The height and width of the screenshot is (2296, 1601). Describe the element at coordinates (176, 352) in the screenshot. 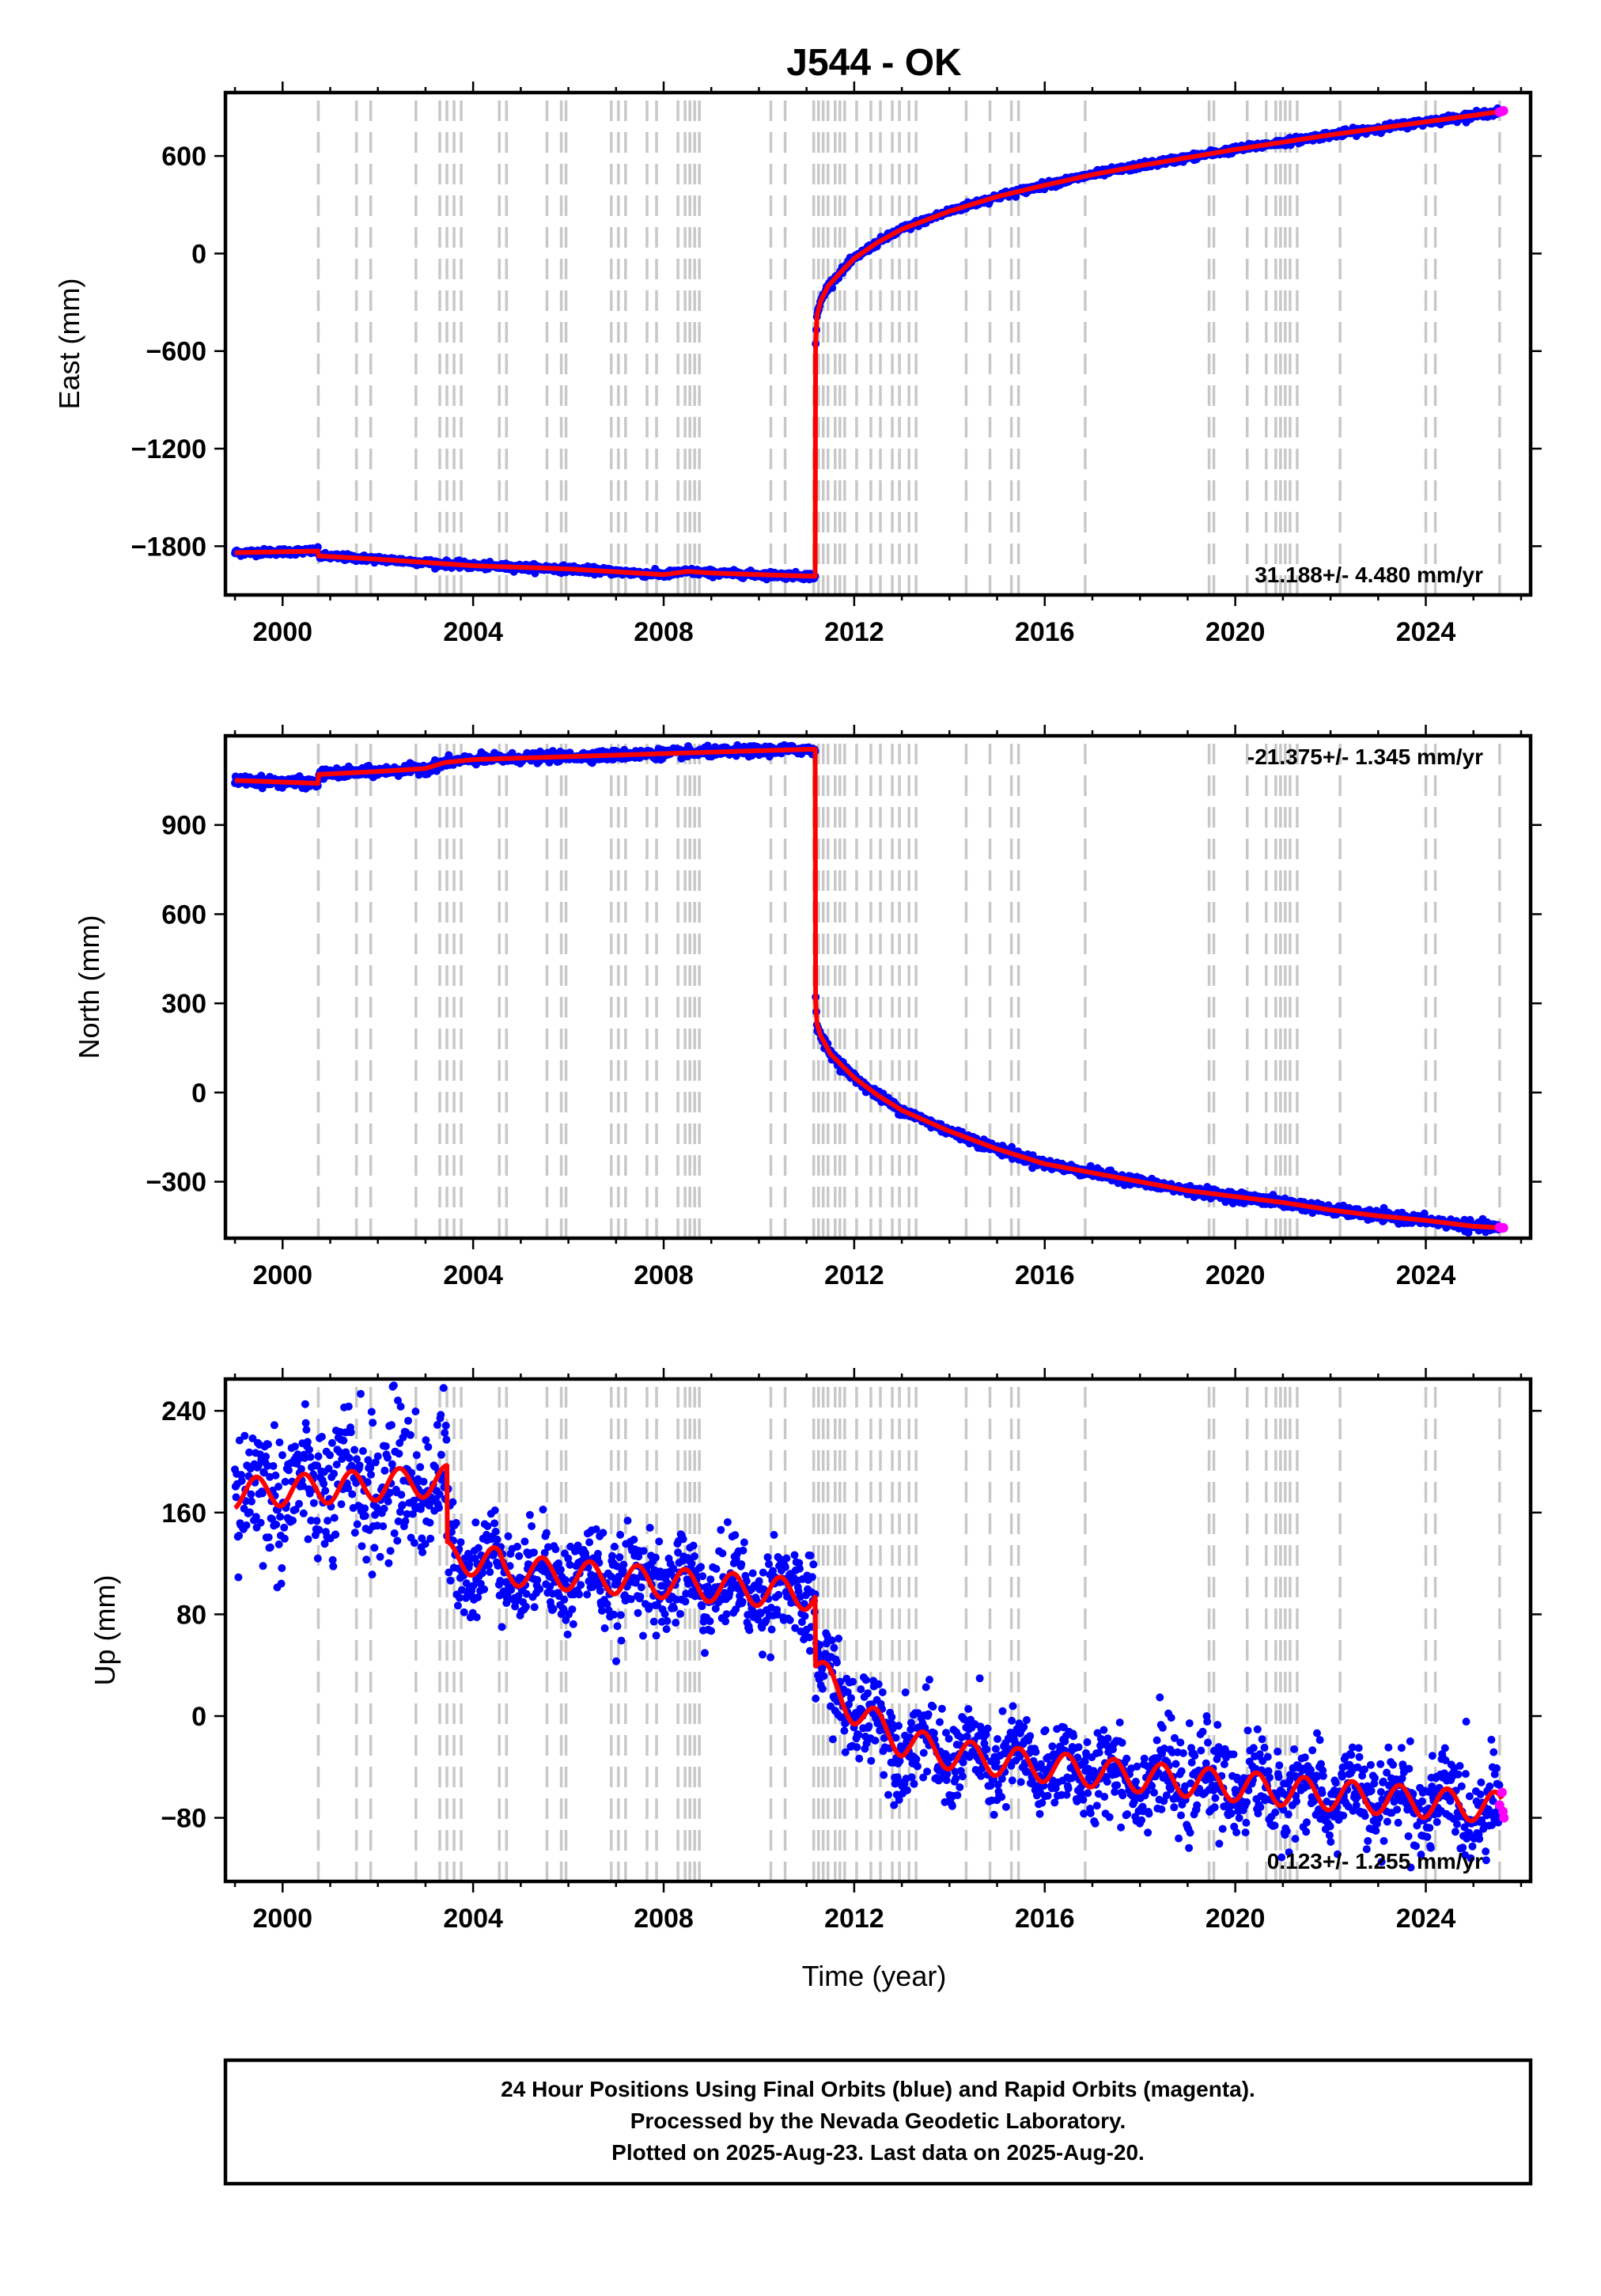

I see `y-tick-label: −600` at that location.